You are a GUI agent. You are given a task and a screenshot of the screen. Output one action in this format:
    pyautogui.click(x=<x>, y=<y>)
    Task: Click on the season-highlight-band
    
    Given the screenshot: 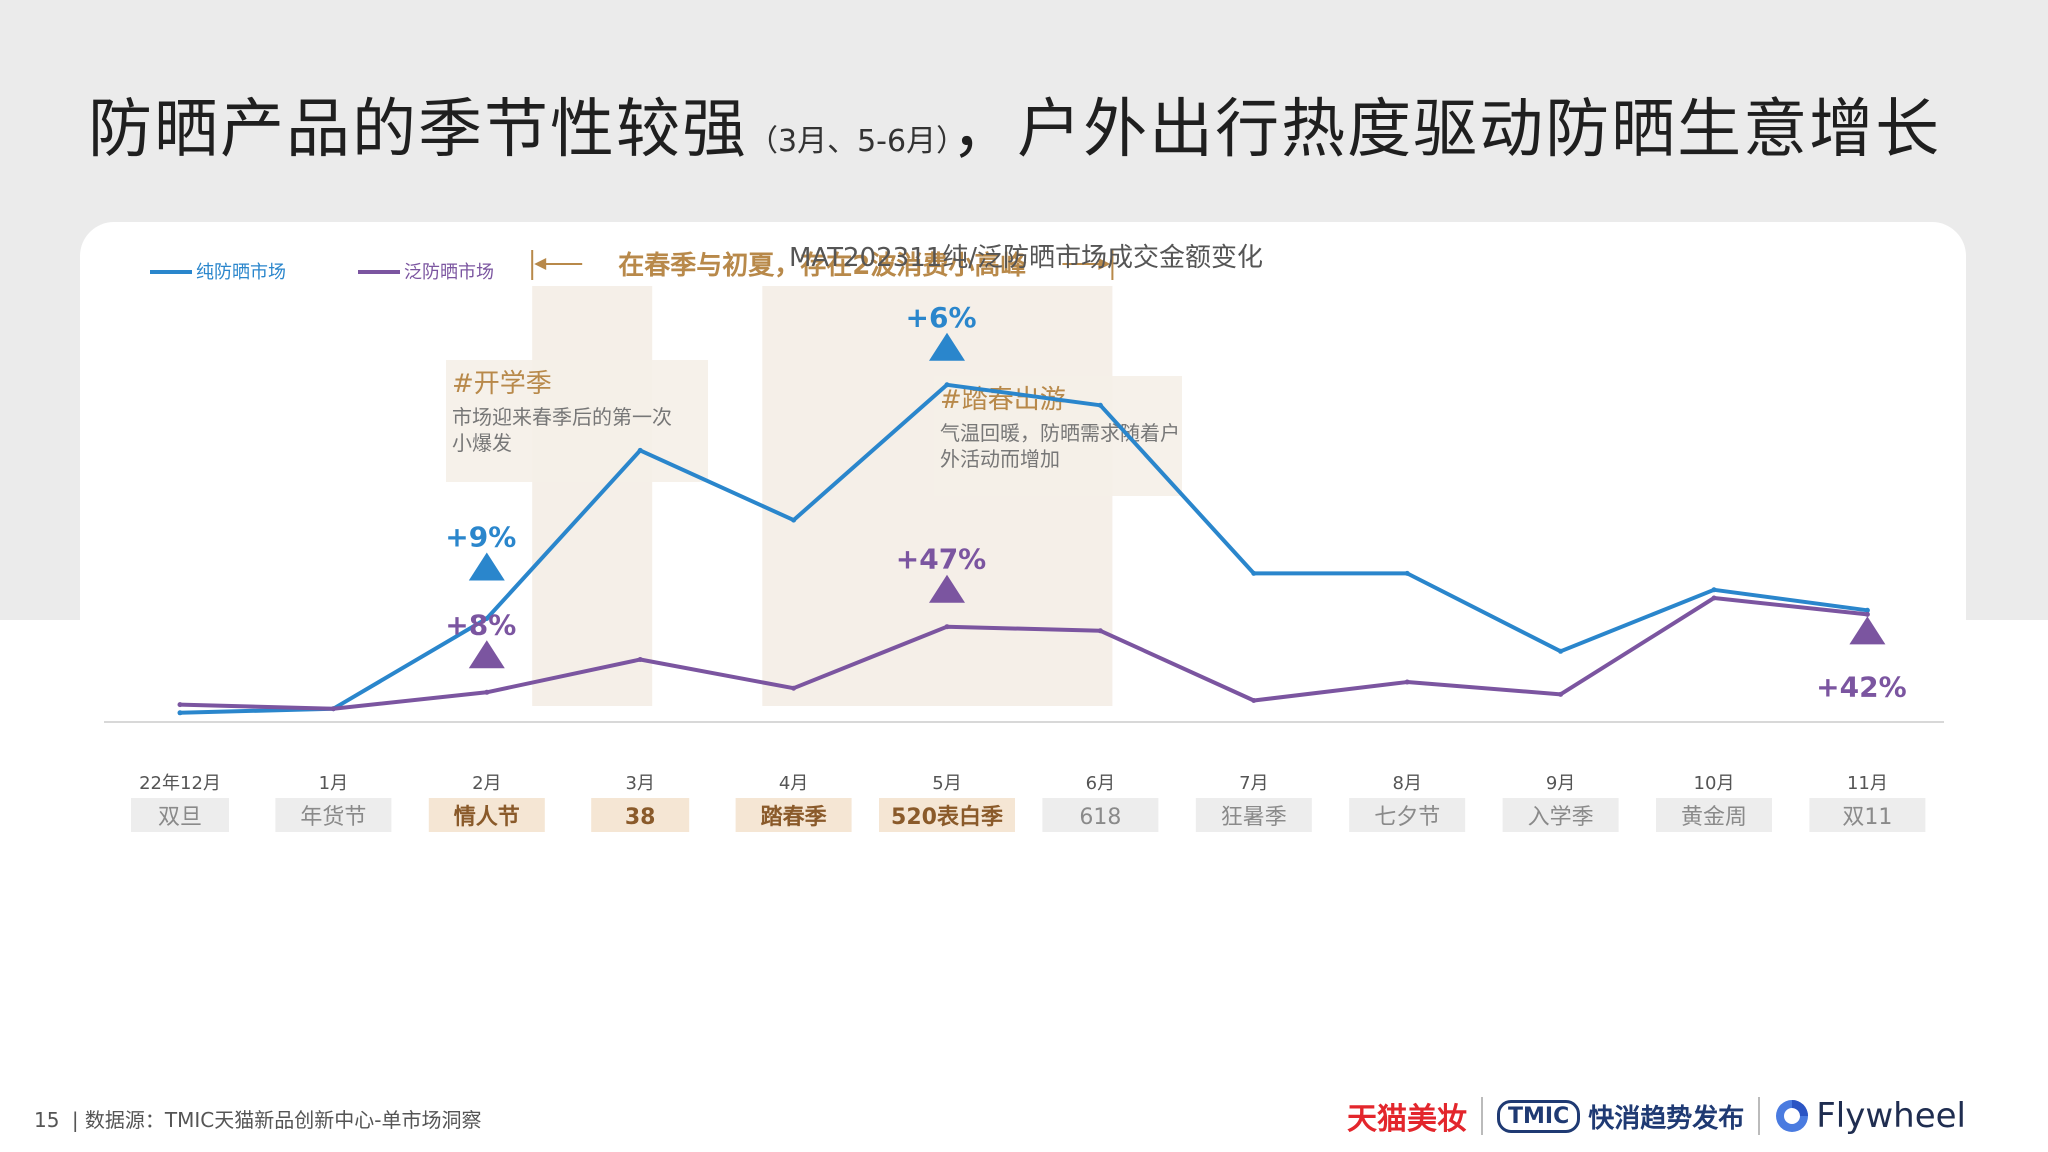 What is the action you would take?
    pyautogui.click(x=592, y=496)
    